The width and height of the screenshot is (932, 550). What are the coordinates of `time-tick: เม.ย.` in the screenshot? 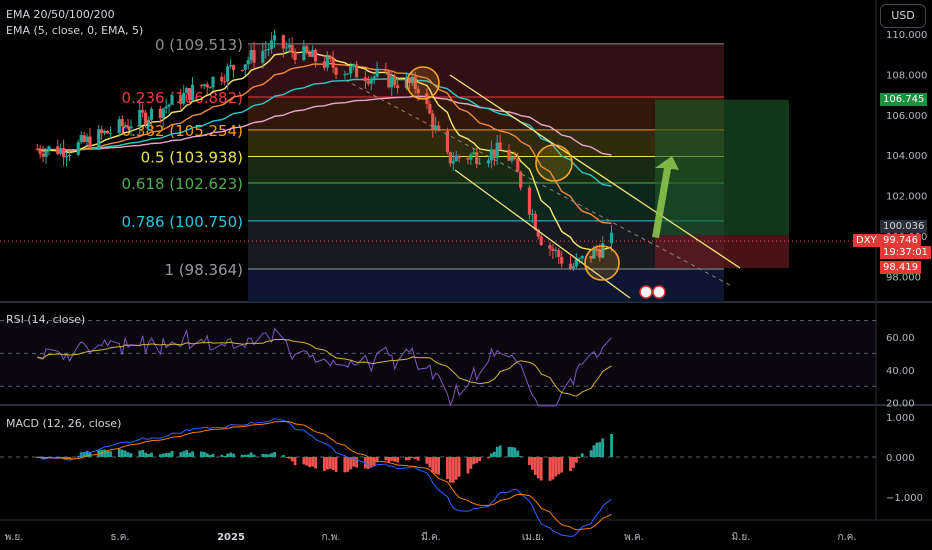 It's located at (533, 537).